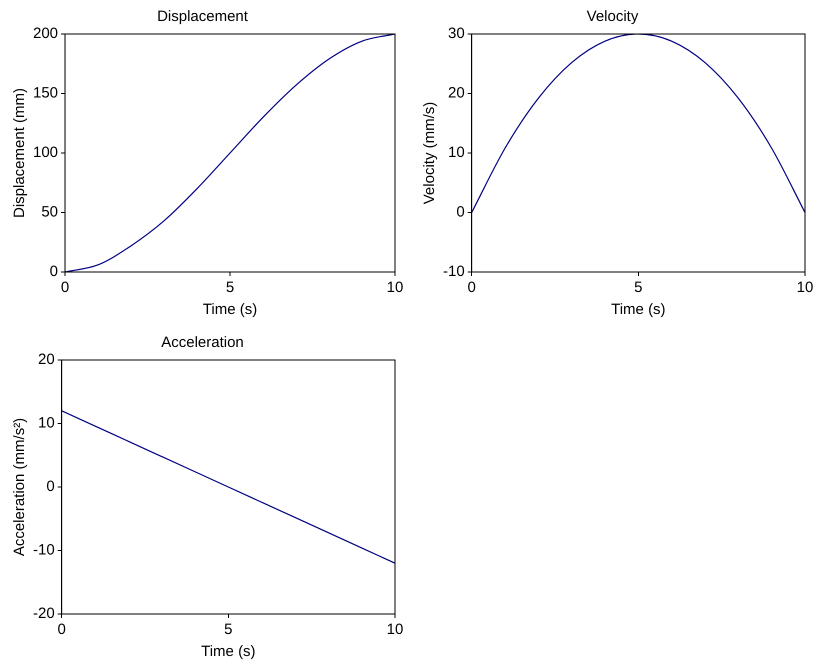  Describe the element at coordinates (45, 153) in the screenshot. I see `y-tick-label: 100` at that location.